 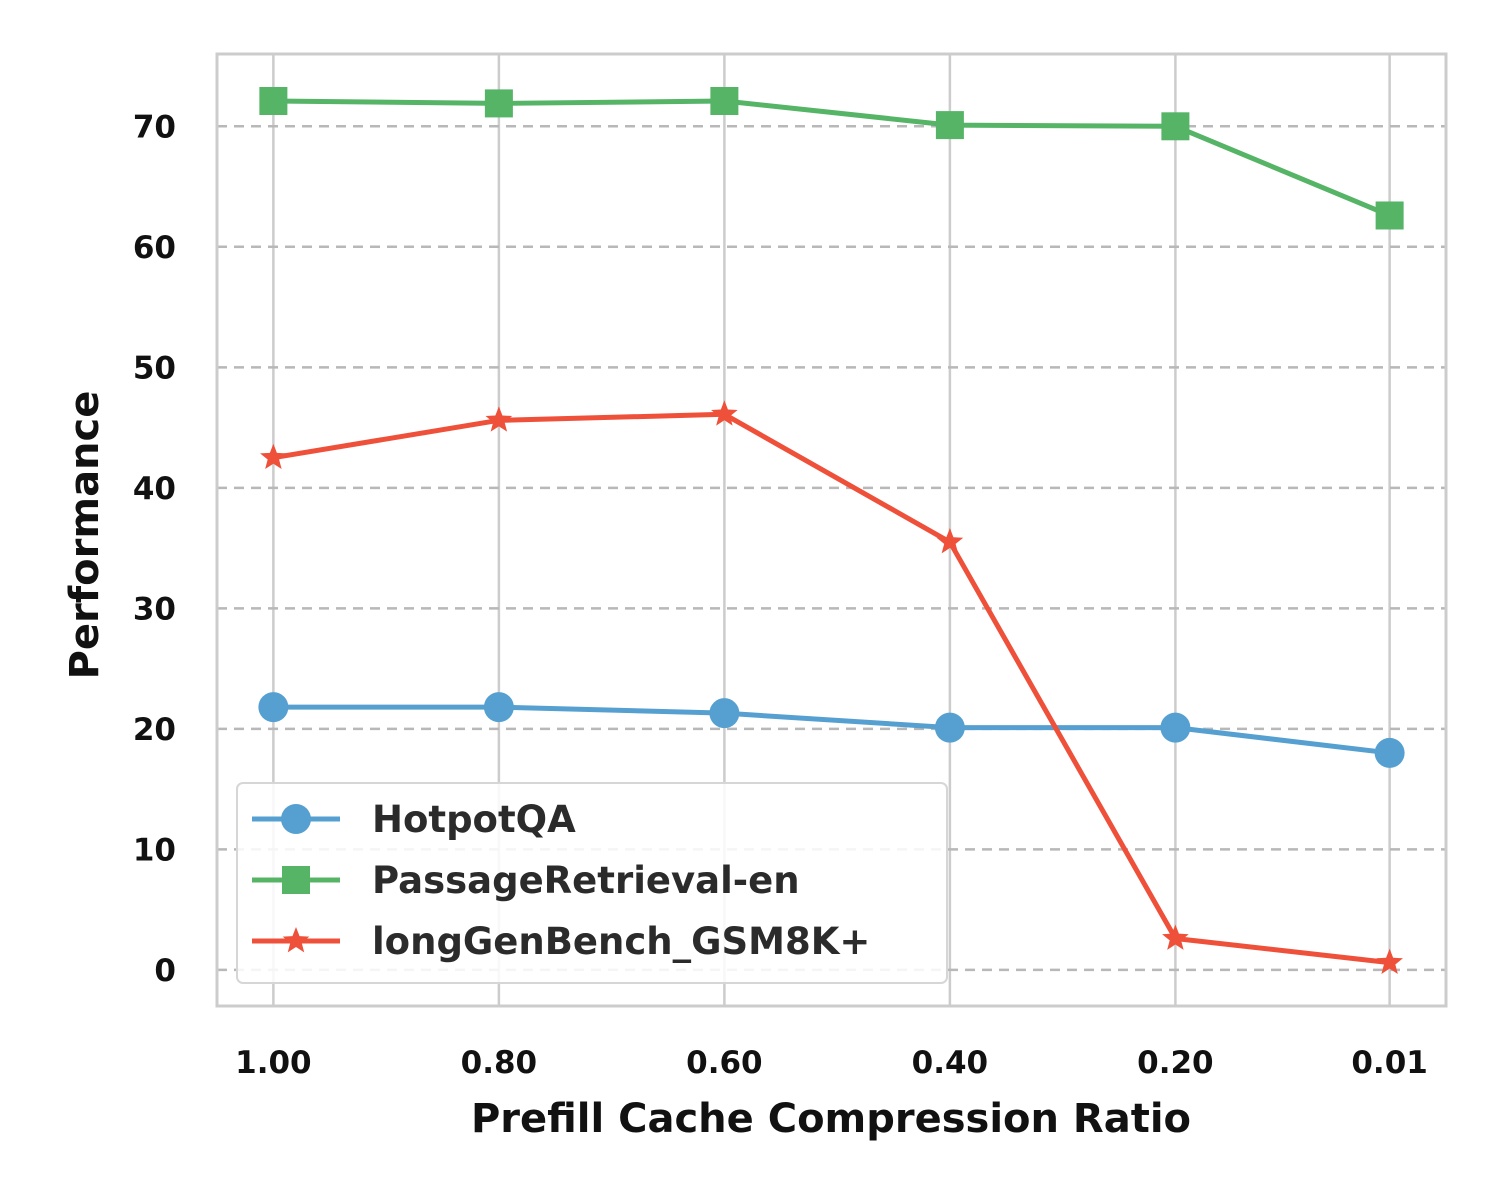 What do you see at coordinates (621, 941) in the screenshot?
I see `legend-label: longGenBench_GSM8K+` at bounding box center [621, 941].